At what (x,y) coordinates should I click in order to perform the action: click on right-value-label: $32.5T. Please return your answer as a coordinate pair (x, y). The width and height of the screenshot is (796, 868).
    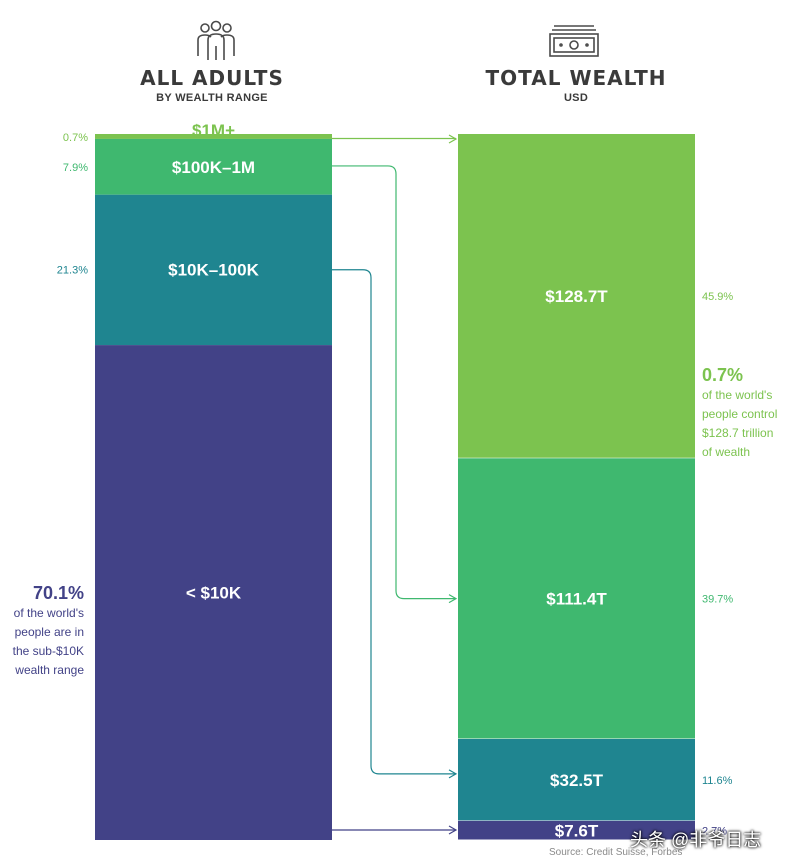
    Looking at the image, I should click on (577, 780).